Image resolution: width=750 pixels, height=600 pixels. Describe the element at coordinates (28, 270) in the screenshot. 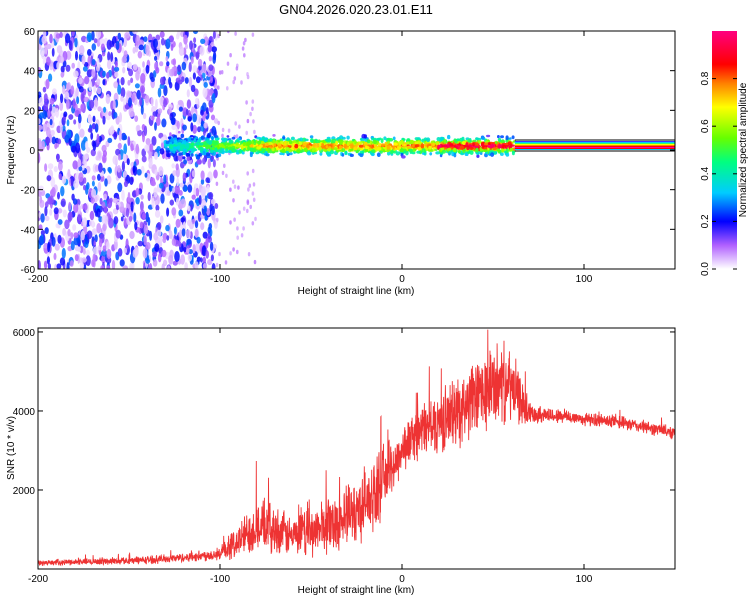

I see `heatmap-ytick-label: -60` at that location.